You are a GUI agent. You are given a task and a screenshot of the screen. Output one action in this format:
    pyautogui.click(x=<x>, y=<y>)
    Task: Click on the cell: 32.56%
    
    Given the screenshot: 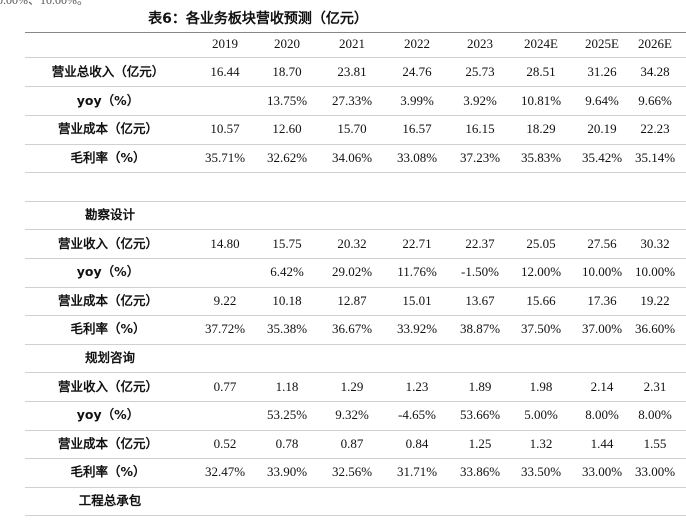 What is the action you would take?
    pyautogui.click(x=352, y=472)
    